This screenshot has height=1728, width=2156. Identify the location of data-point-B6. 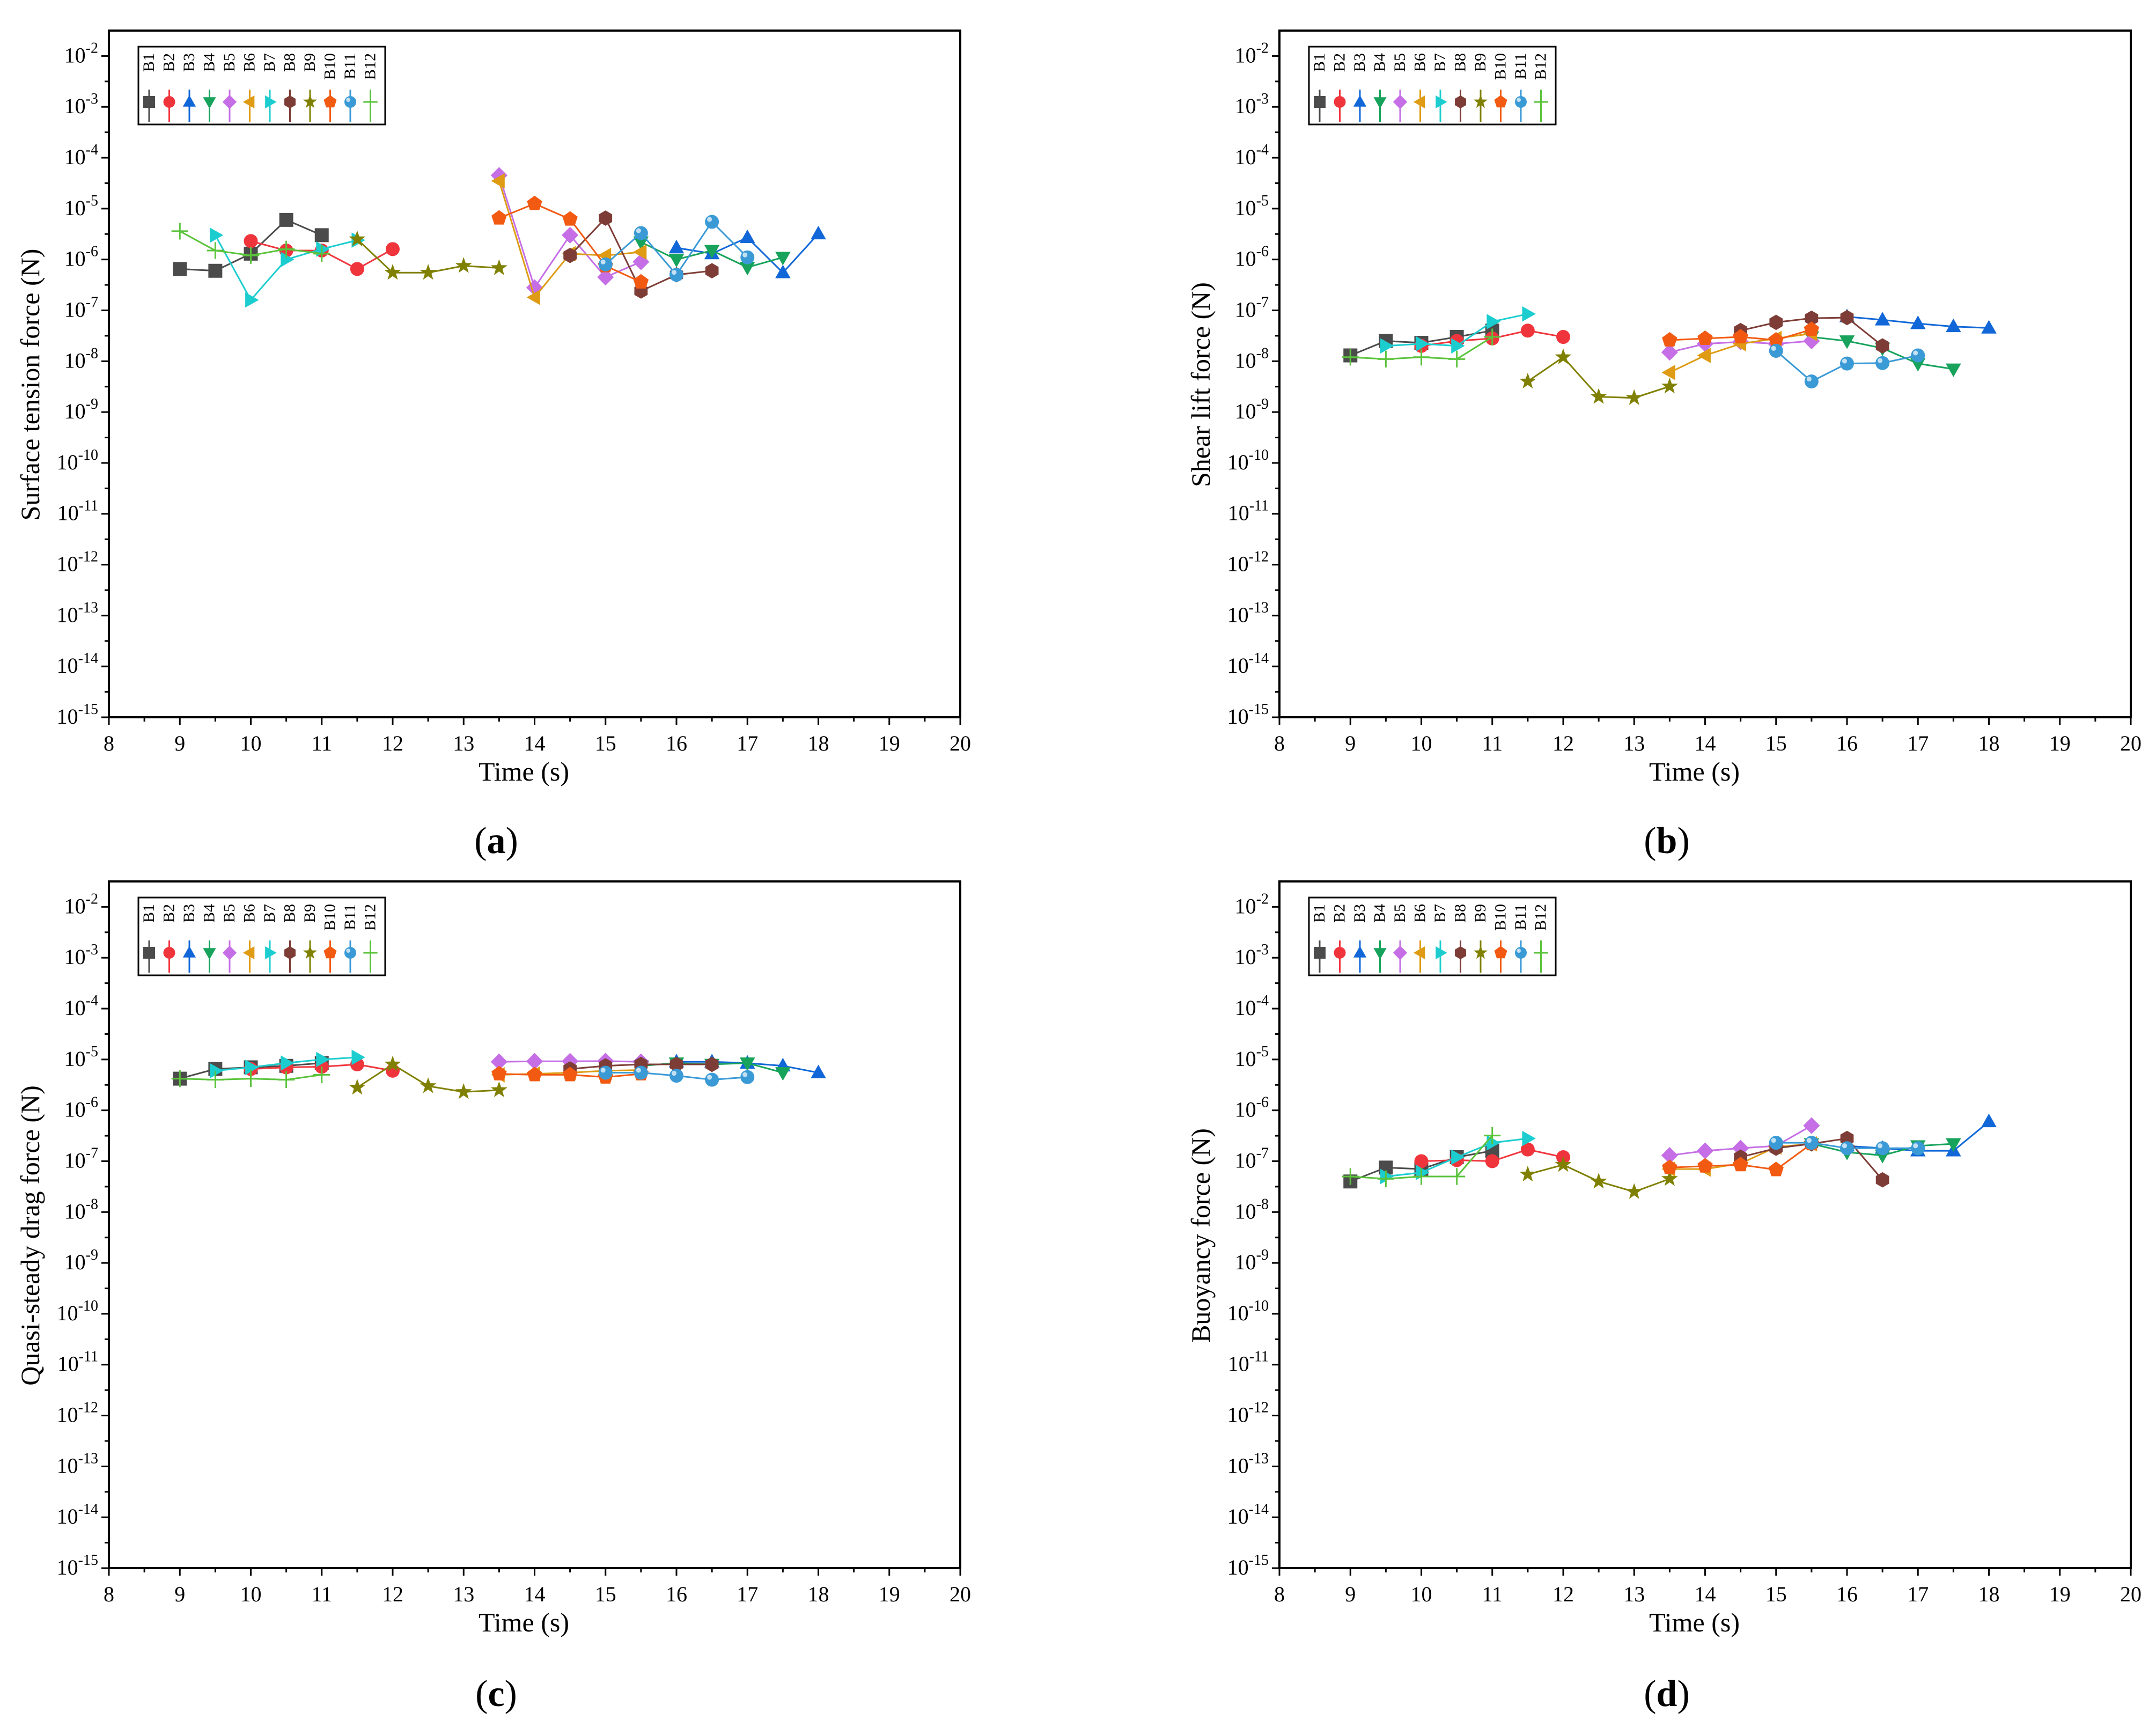
(639, 252).